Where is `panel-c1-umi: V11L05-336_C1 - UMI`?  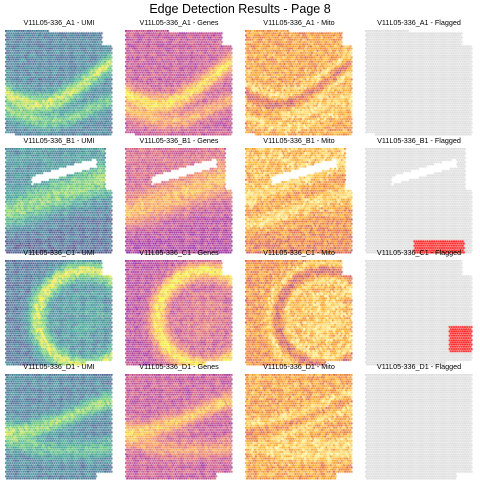 panel-c1-umi: V11L05-336_C1 - UMI is located at coordinates (59, 307).